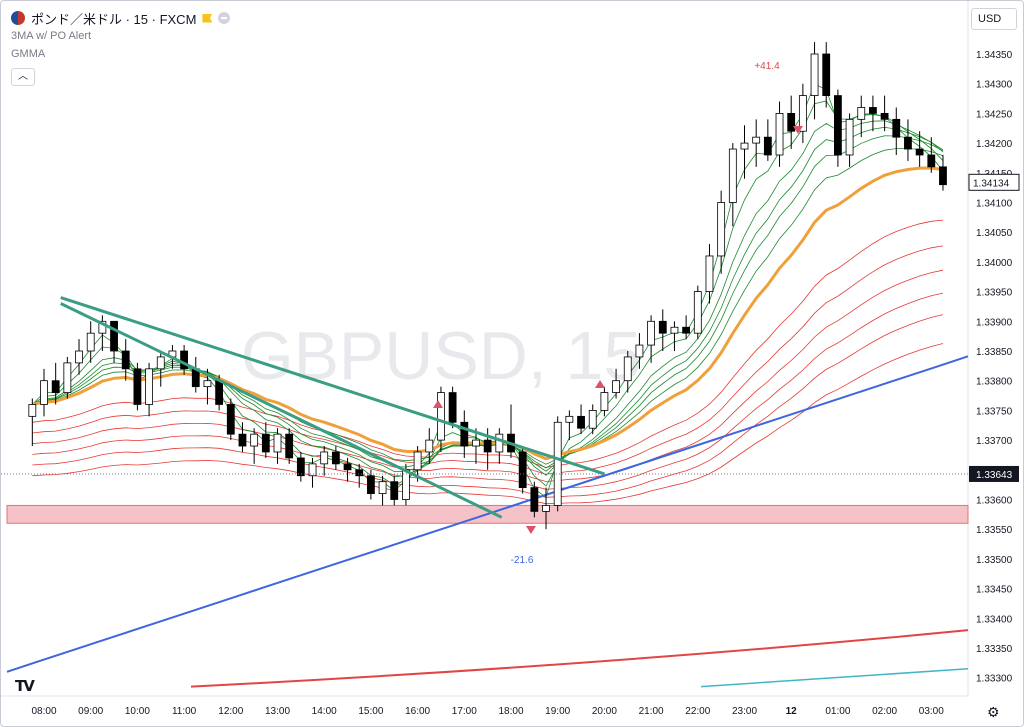 Image resolution: width=1024 pixels, height=727 pixels. I want to click on currency-selector: USD, so click(994, 19).